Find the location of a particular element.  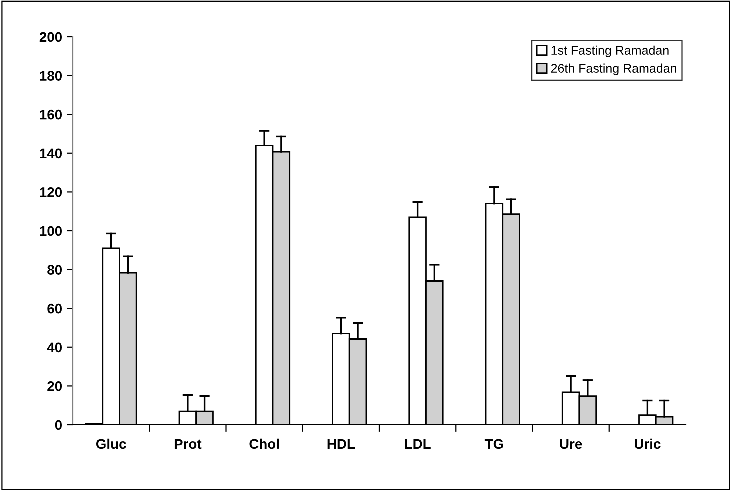

legend-label: 26th Fasting Ramadan is located at coordinates (613, 70).